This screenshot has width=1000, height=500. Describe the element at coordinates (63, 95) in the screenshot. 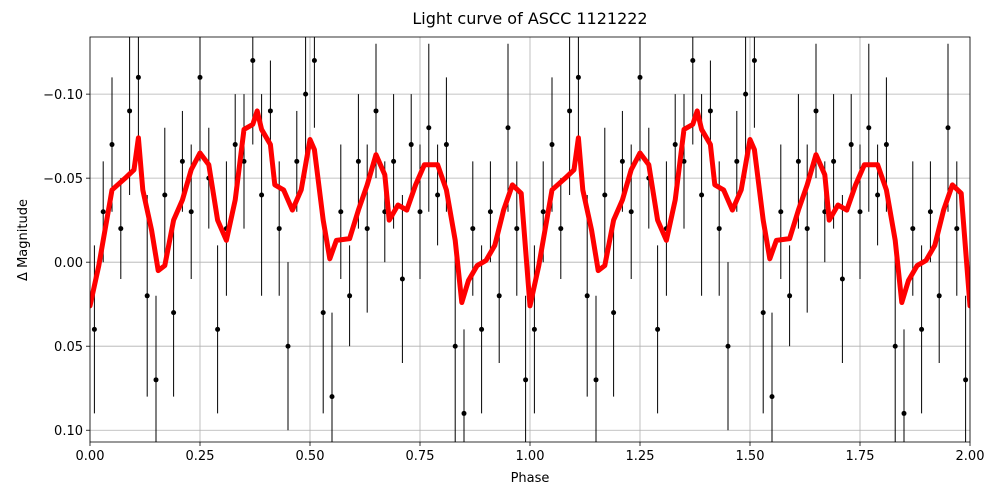

I see `y-tick-label: −0.10` at that location.